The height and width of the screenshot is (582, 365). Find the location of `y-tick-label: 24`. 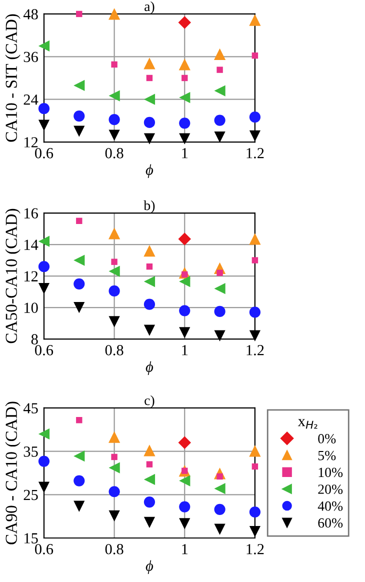

y-tick-label: 24 is located at coordinates (31, 99).